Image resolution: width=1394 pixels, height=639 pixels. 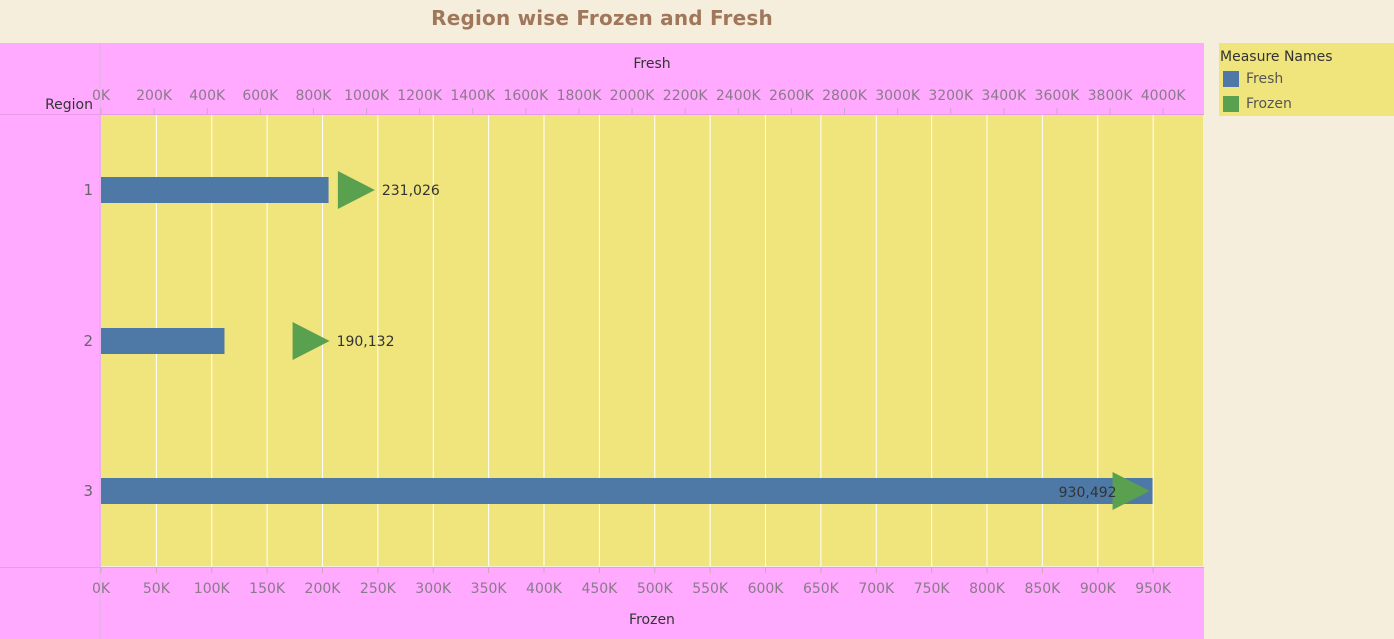 What do you see at coordinates (207, 96) in the screenshot?
I see `top-tick-label: 400K` at bounding box center [207, 96].